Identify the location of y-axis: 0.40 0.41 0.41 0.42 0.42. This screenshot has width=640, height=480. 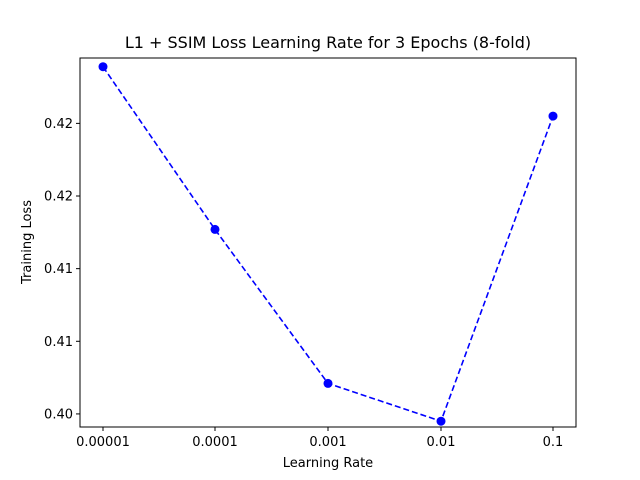
(62, 269).